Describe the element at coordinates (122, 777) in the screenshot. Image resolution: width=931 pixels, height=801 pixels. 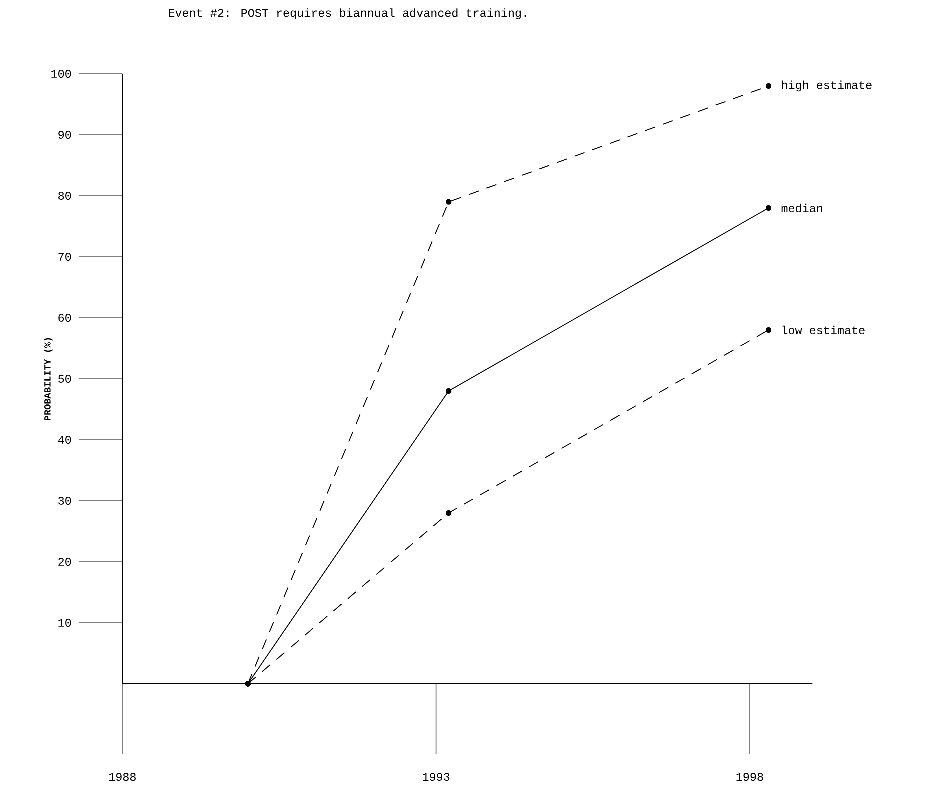
I see `x-tick-label: 1988` at that location.